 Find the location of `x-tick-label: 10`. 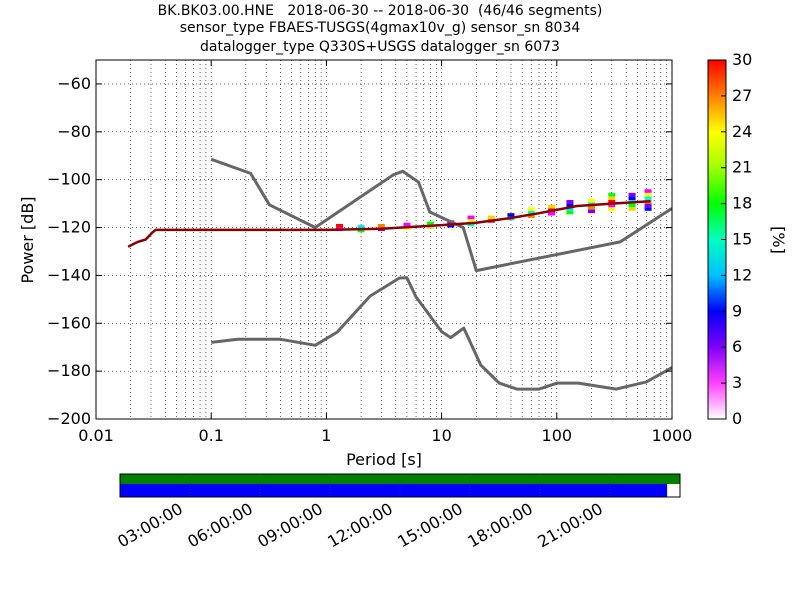

x-tick-label: 10 is located at coordinates (441, 435).